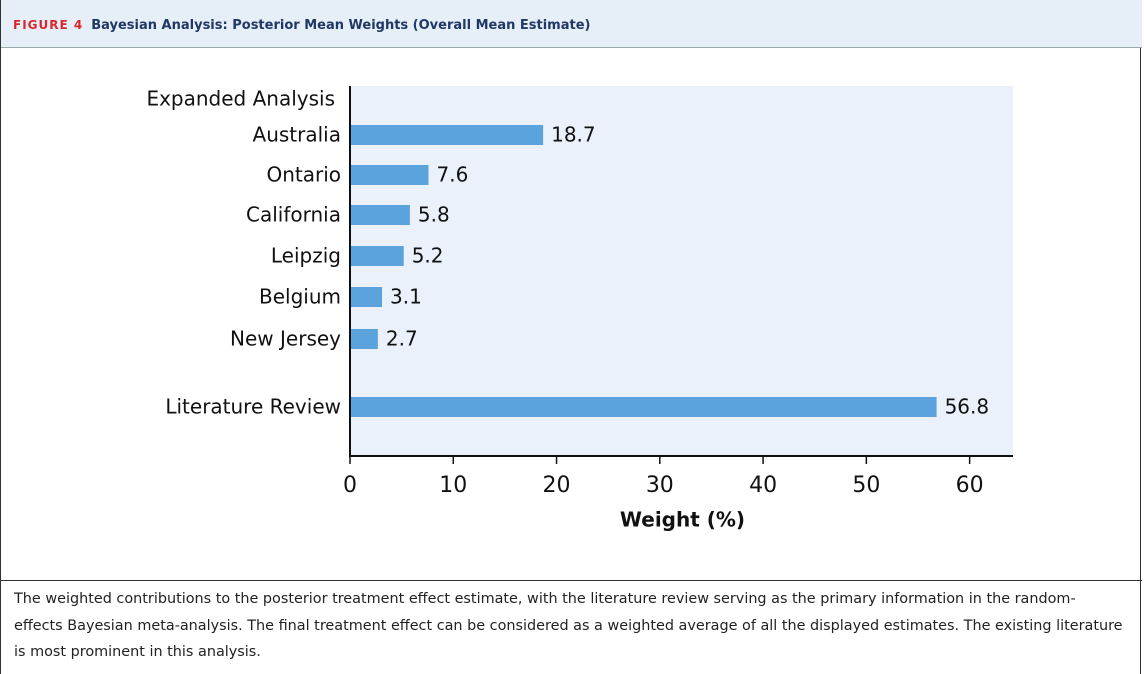 This screenshot has height=674, width=1144. Describe the element at coordinates (48, 25) in the screenshot. I see `figure-label: FIGURE 4` at that location.